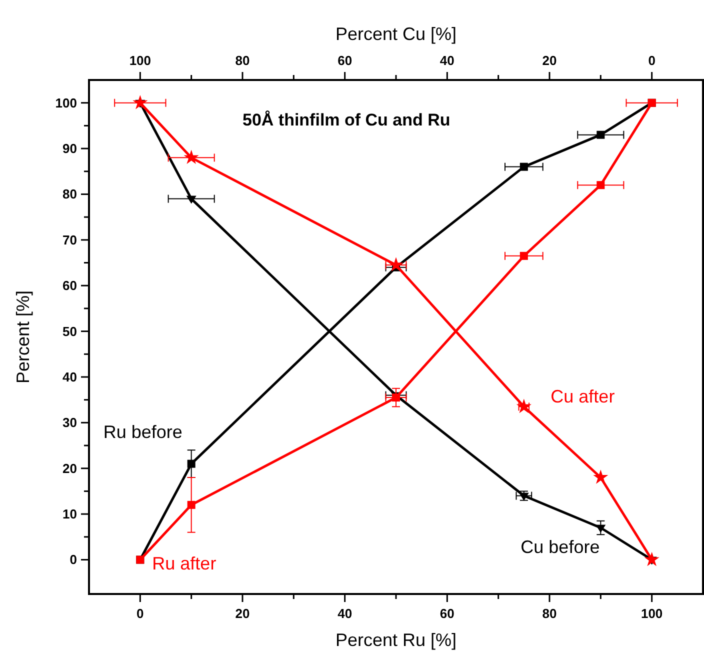 This screenshot has width=704, height=655. What do you see at coordinates (142, 432) in the screenshot?
I see `series-label: Ru before` at bounding box center [142, 432].